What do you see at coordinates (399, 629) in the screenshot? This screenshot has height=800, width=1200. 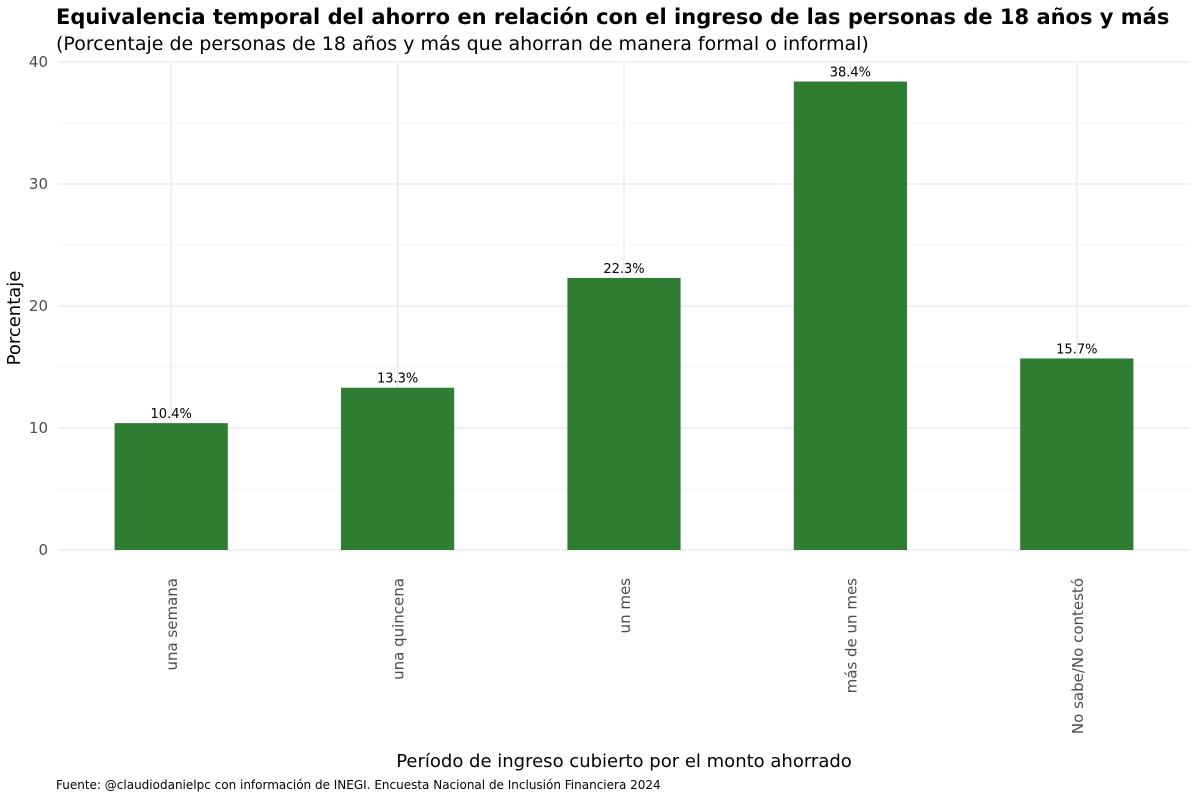 I see `x-tick-label: una quincena` at bounding box center [399, 629].